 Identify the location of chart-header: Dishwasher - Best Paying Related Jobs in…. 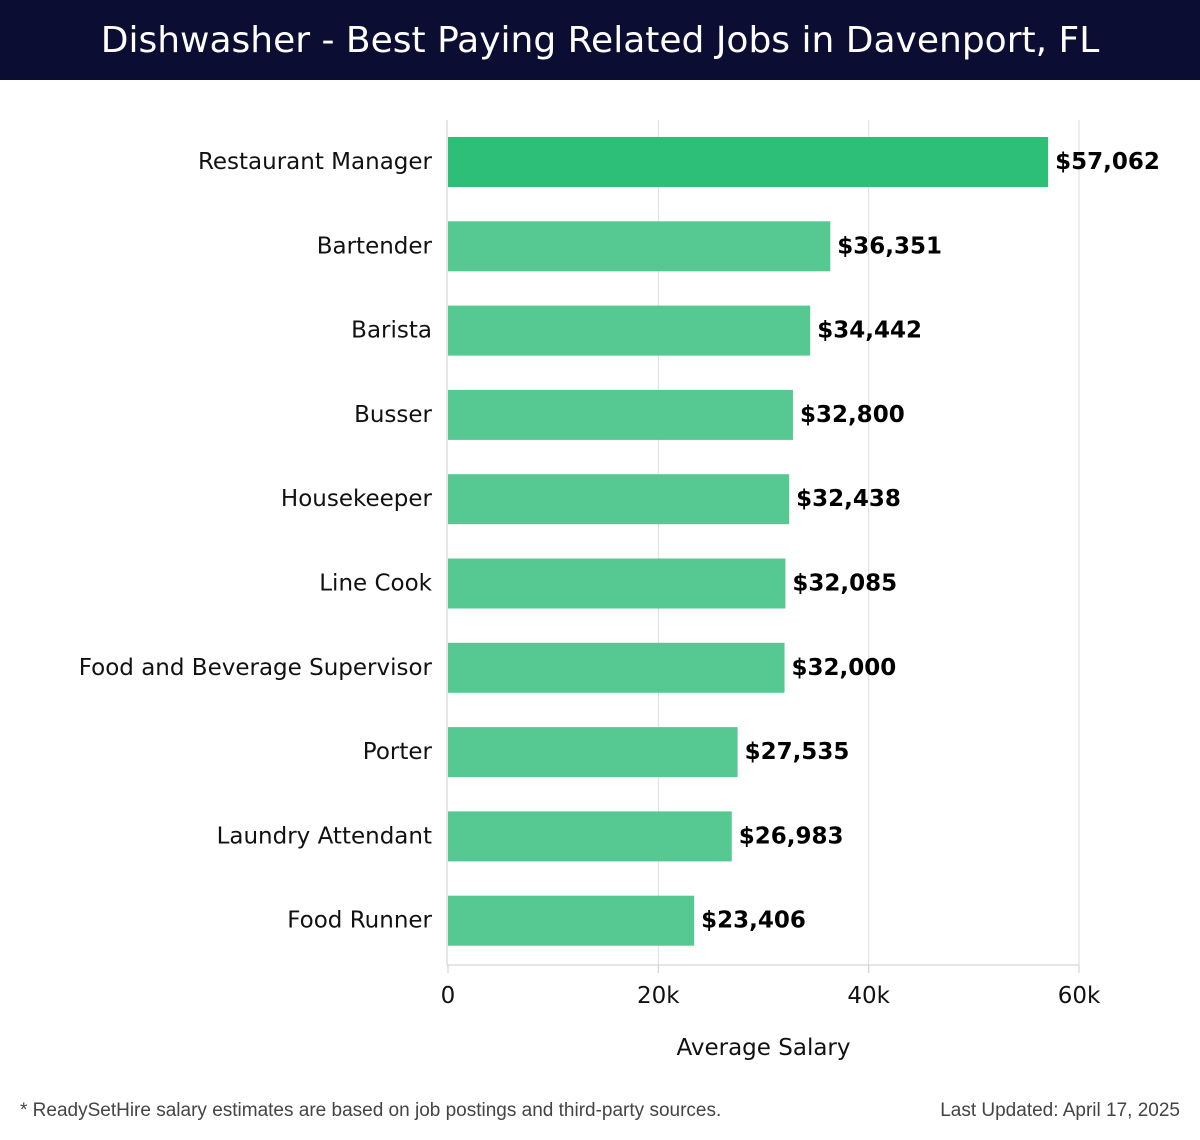
(600, 40).